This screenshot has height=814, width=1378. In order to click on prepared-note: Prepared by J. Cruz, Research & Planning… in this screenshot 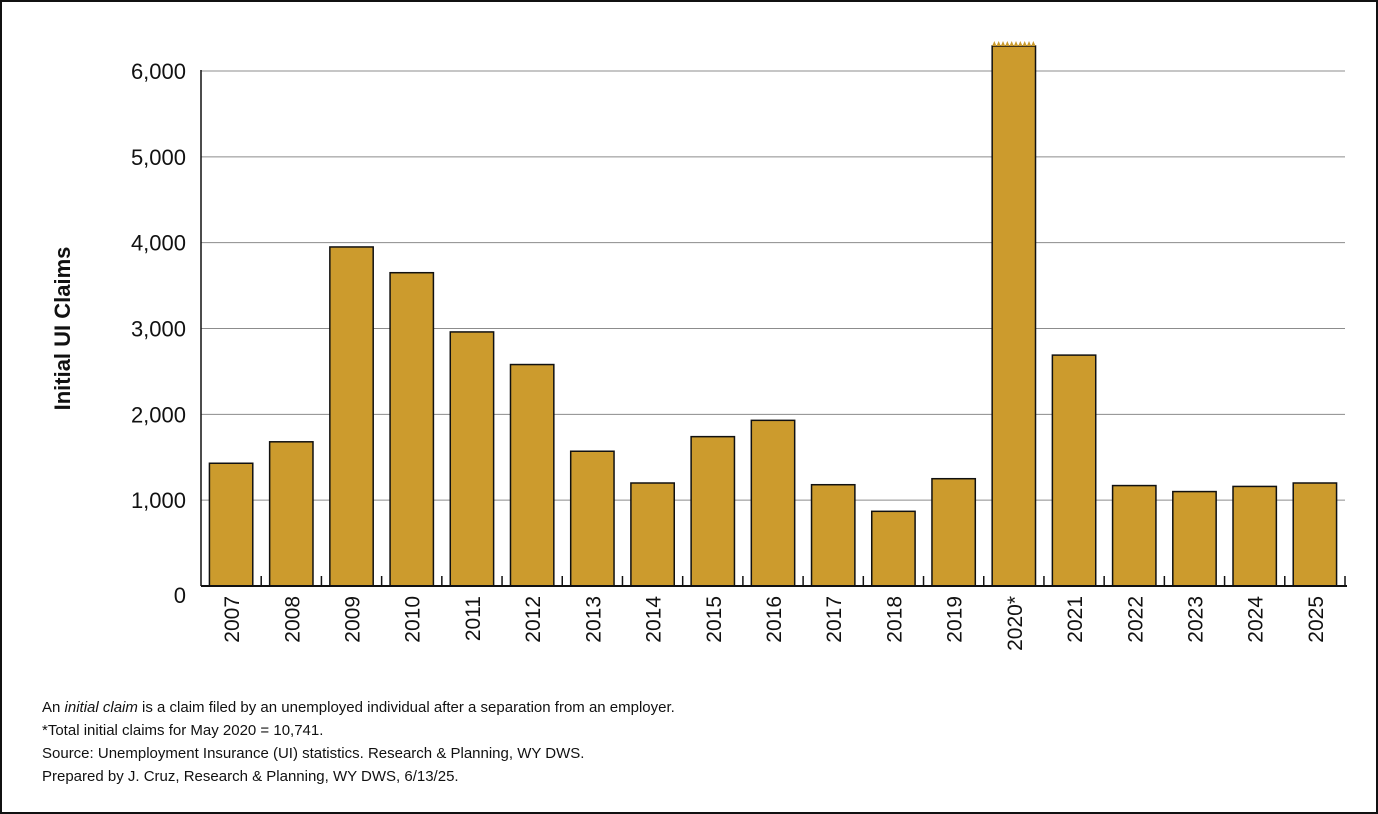, I will do `click(250, 776)`.